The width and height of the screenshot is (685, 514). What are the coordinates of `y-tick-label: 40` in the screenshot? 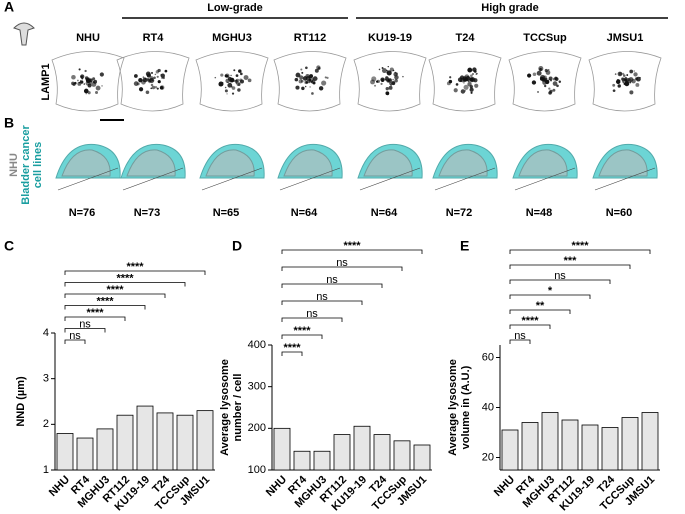 It's located at (488, 407).